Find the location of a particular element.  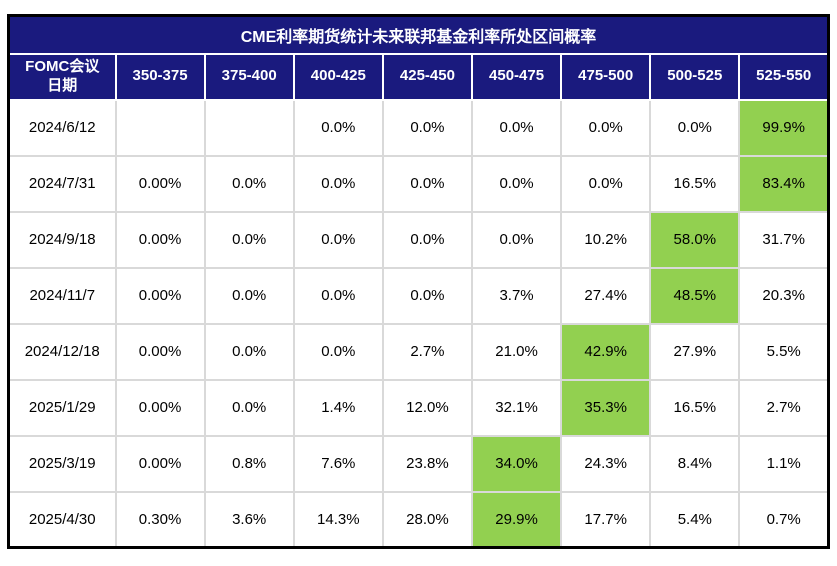

probability-cell: 23.8% is located at coordinates (427, 463).